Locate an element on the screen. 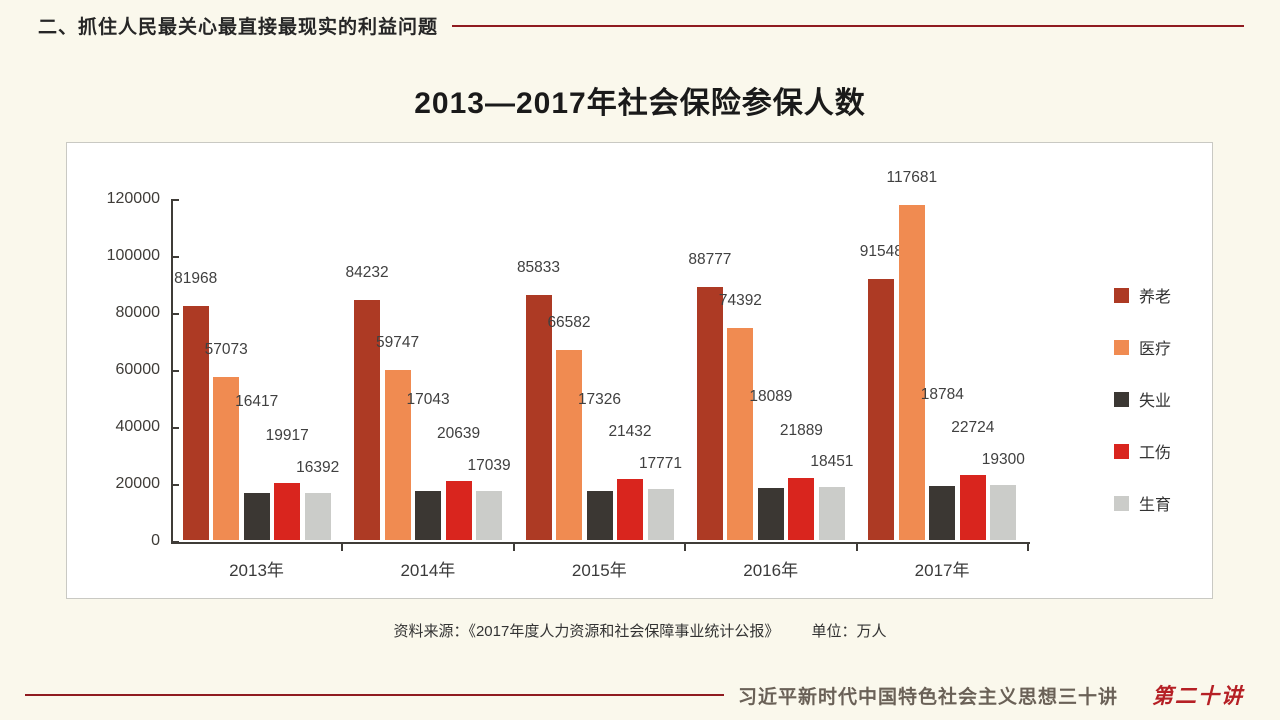 This screenshot has height=720, width=1280. bar-失业-2014年 is located at coordinates (428, 515).